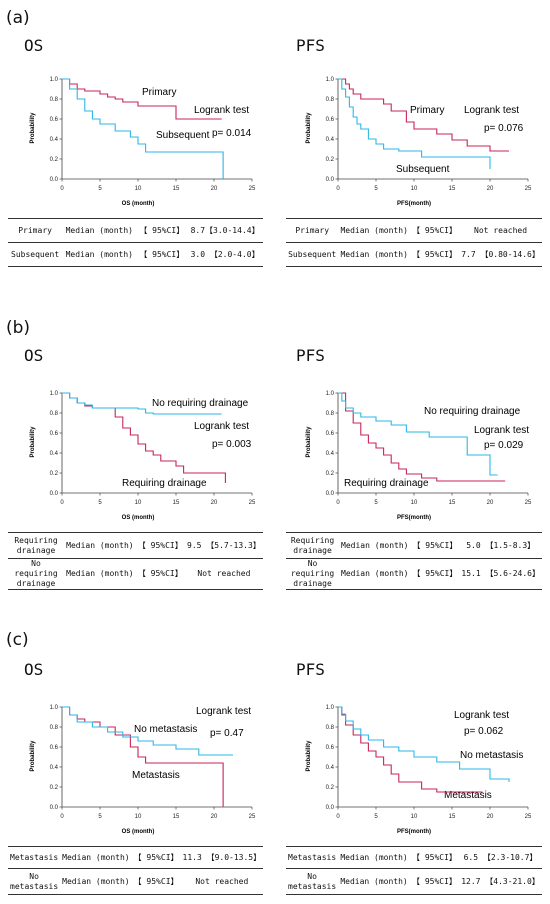 The image size is (550, 904). Describe the element at coordinates (504, 128) in the screenshot. I see `p-value: p= 0.076` at that location.